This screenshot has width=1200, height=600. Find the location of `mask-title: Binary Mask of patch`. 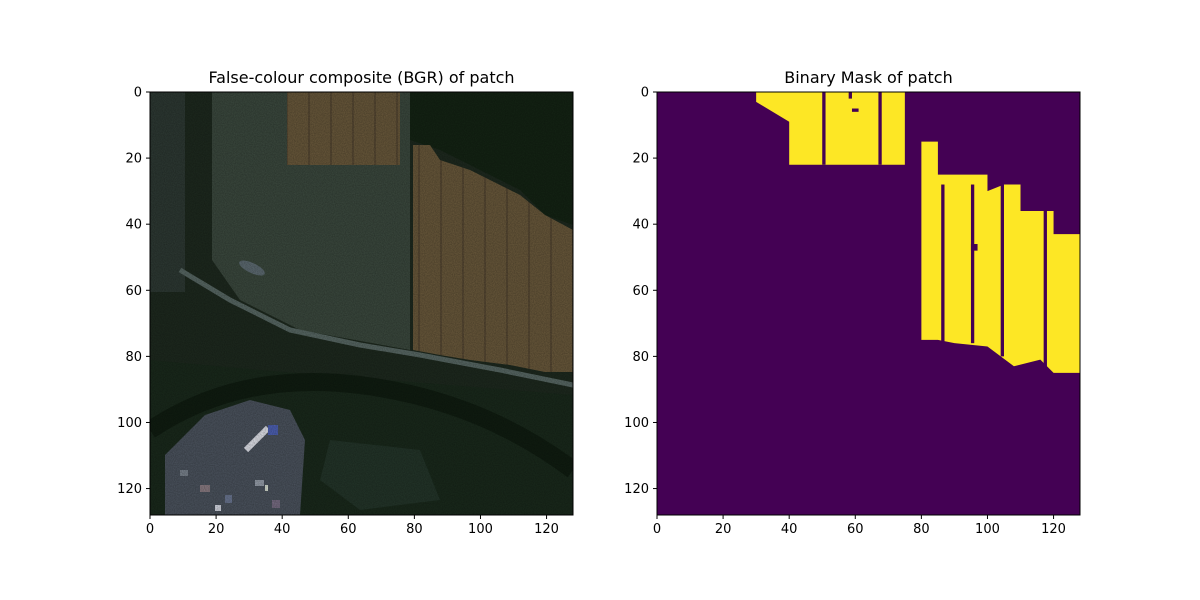

mask-title: Binary Mask of patch is located at coordinates (868, 77).